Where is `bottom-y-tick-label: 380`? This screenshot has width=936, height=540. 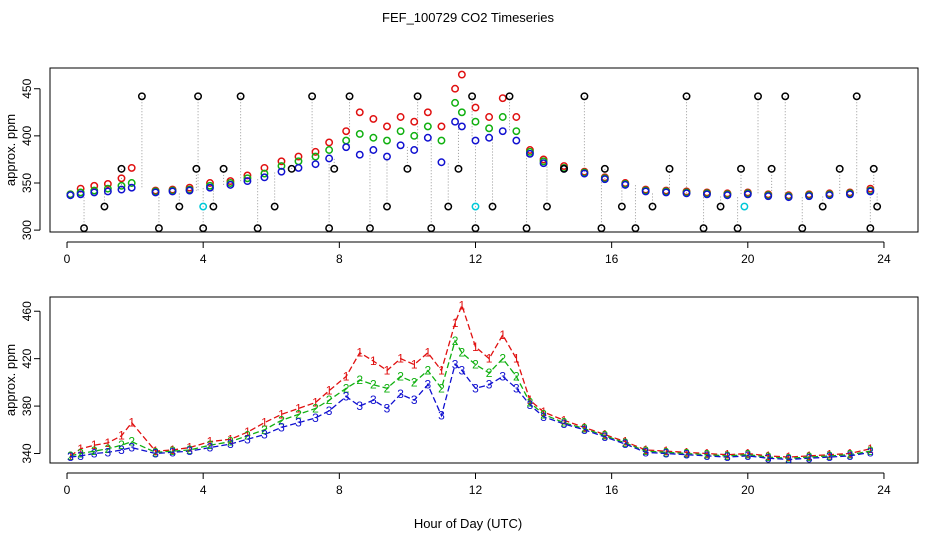
bottom-y-tick-label: 380 is located at coordinates (27, 406).